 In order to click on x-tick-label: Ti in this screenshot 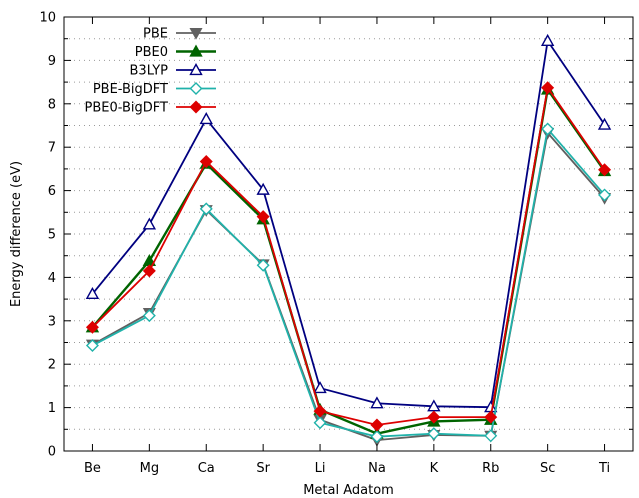, I will do `click(604, 468)`.